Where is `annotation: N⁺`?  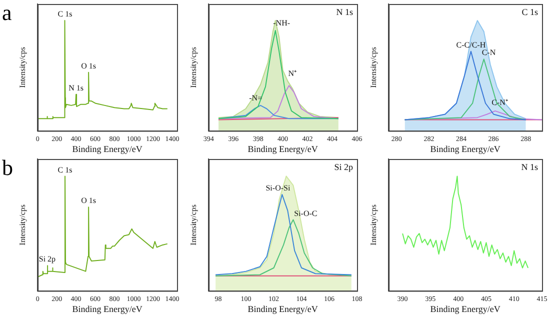
annotation: N⁺ is located at coordinates (293, 73).